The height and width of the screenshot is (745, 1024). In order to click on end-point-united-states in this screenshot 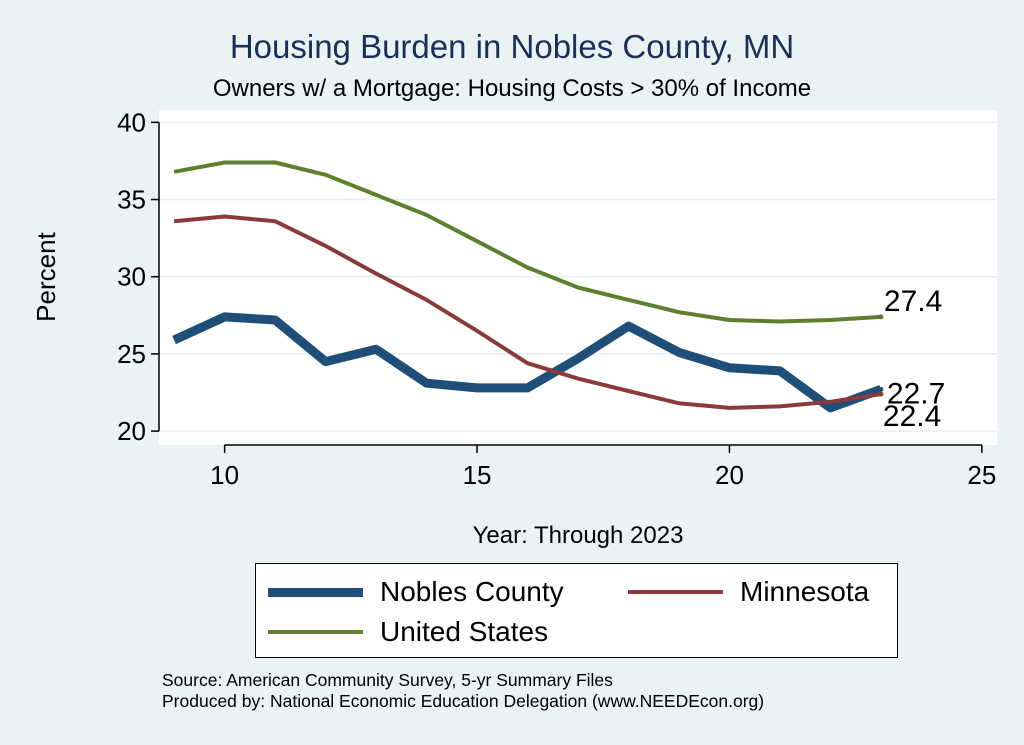, I will do `click(881, 317)`.